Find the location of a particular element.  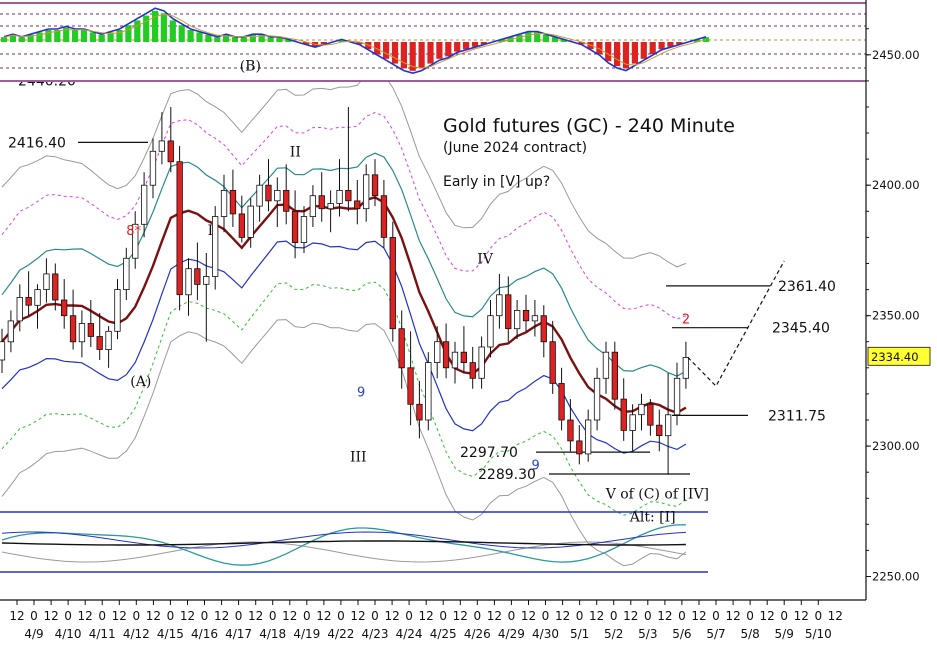

wave-label: II is located at coordinates (295, 153).